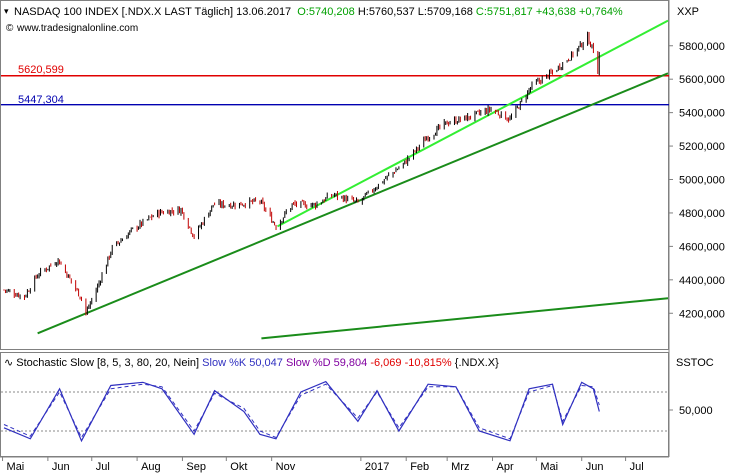 Image resolution: width=736 pixels, height=474 pixels. I want to click on indicator-arrow-icon: ∿, so click(8, 363).